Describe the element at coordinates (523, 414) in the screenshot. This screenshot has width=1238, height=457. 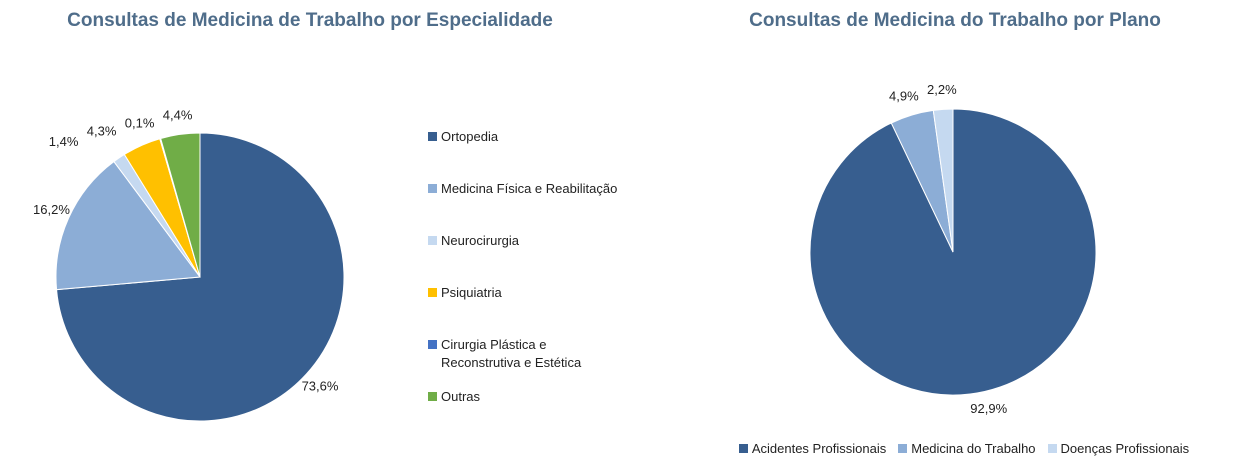
I see `legend-item: Outras` at that location.